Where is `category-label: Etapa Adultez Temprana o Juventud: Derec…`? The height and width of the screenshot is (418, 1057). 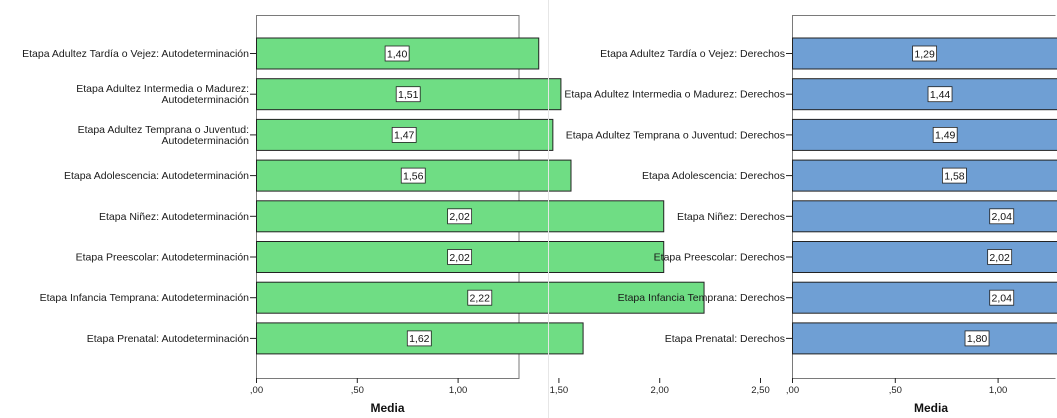
category-label: Etapa Adultez Temprana o Juventud: Derec… is located at coordinates (675, 135).